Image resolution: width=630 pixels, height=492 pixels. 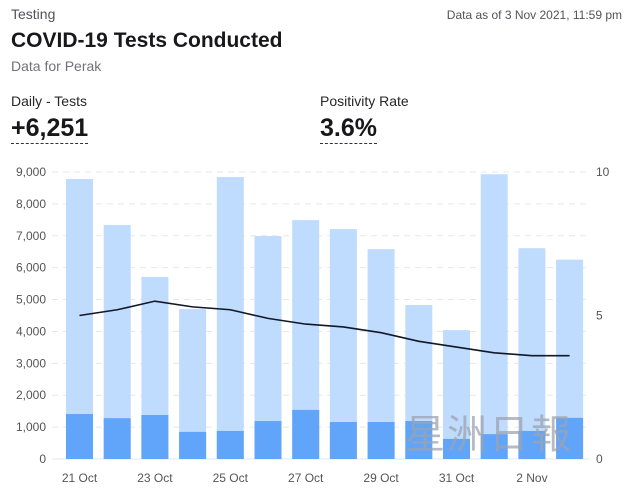 What do you see at coordinates (31, 427) in the screenshot?
I see `y-tick-label: 1,000` at bounding box center [31, 427].